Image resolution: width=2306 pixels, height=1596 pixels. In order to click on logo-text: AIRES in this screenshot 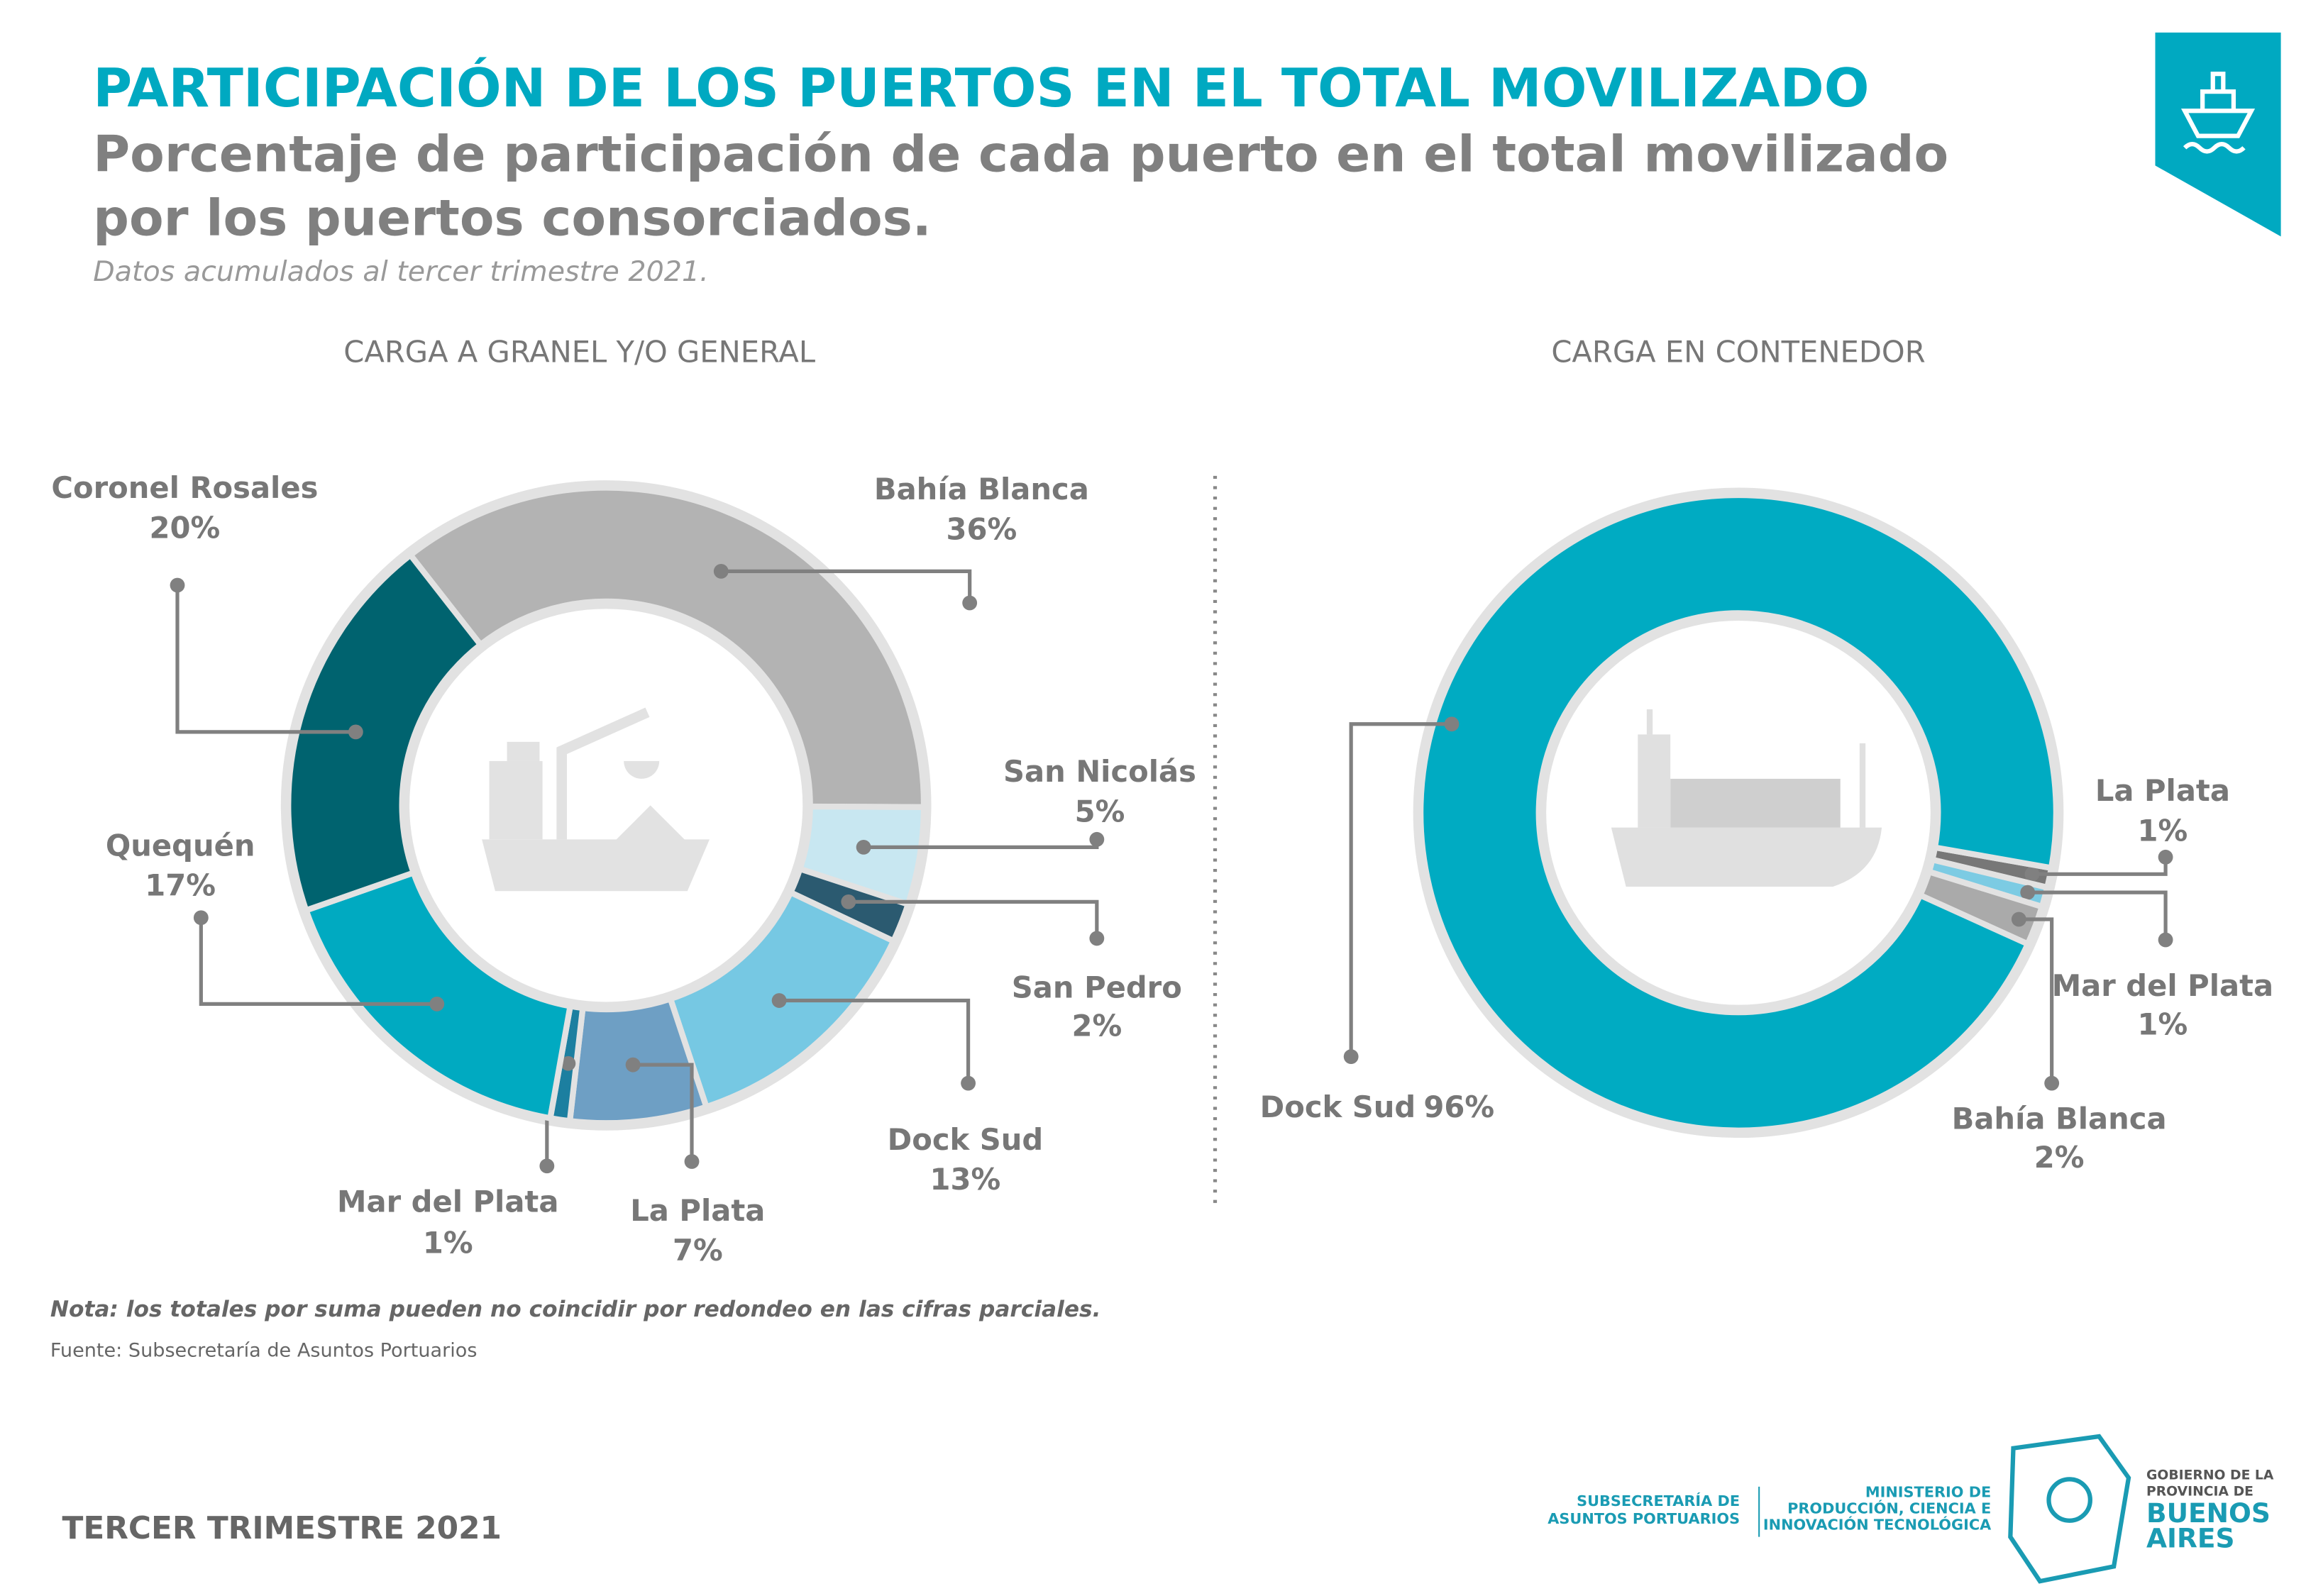, I will do `click(2190, 1537)`.